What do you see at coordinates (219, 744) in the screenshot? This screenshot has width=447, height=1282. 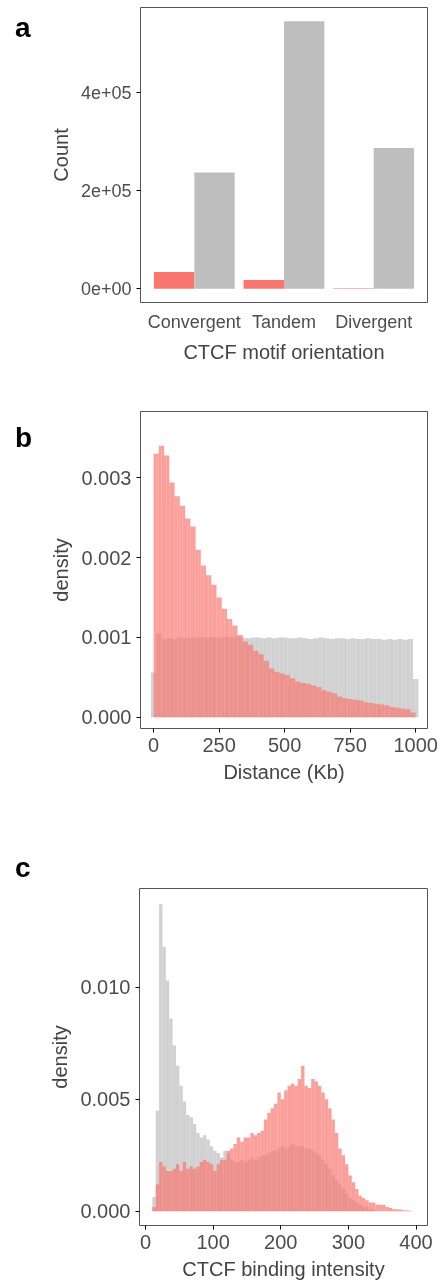 I see `x-tick-label: 250` at bounding box center [219, 744].